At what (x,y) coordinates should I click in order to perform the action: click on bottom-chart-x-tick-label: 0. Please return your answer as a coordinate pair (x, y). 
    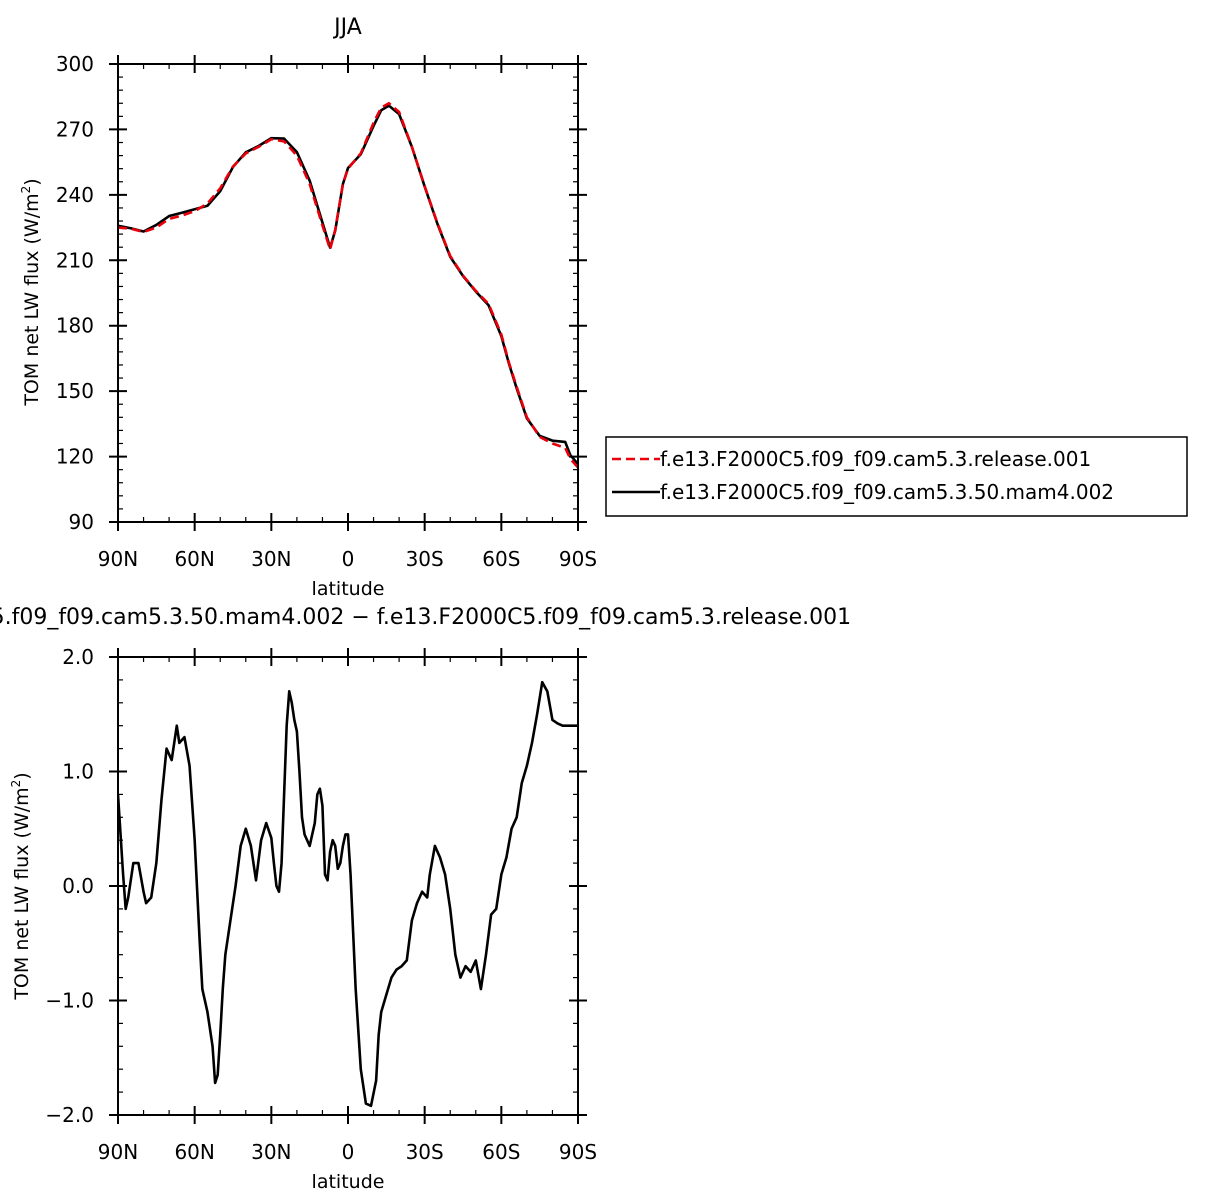
    Looking at the image, I should click on (348, 1152).